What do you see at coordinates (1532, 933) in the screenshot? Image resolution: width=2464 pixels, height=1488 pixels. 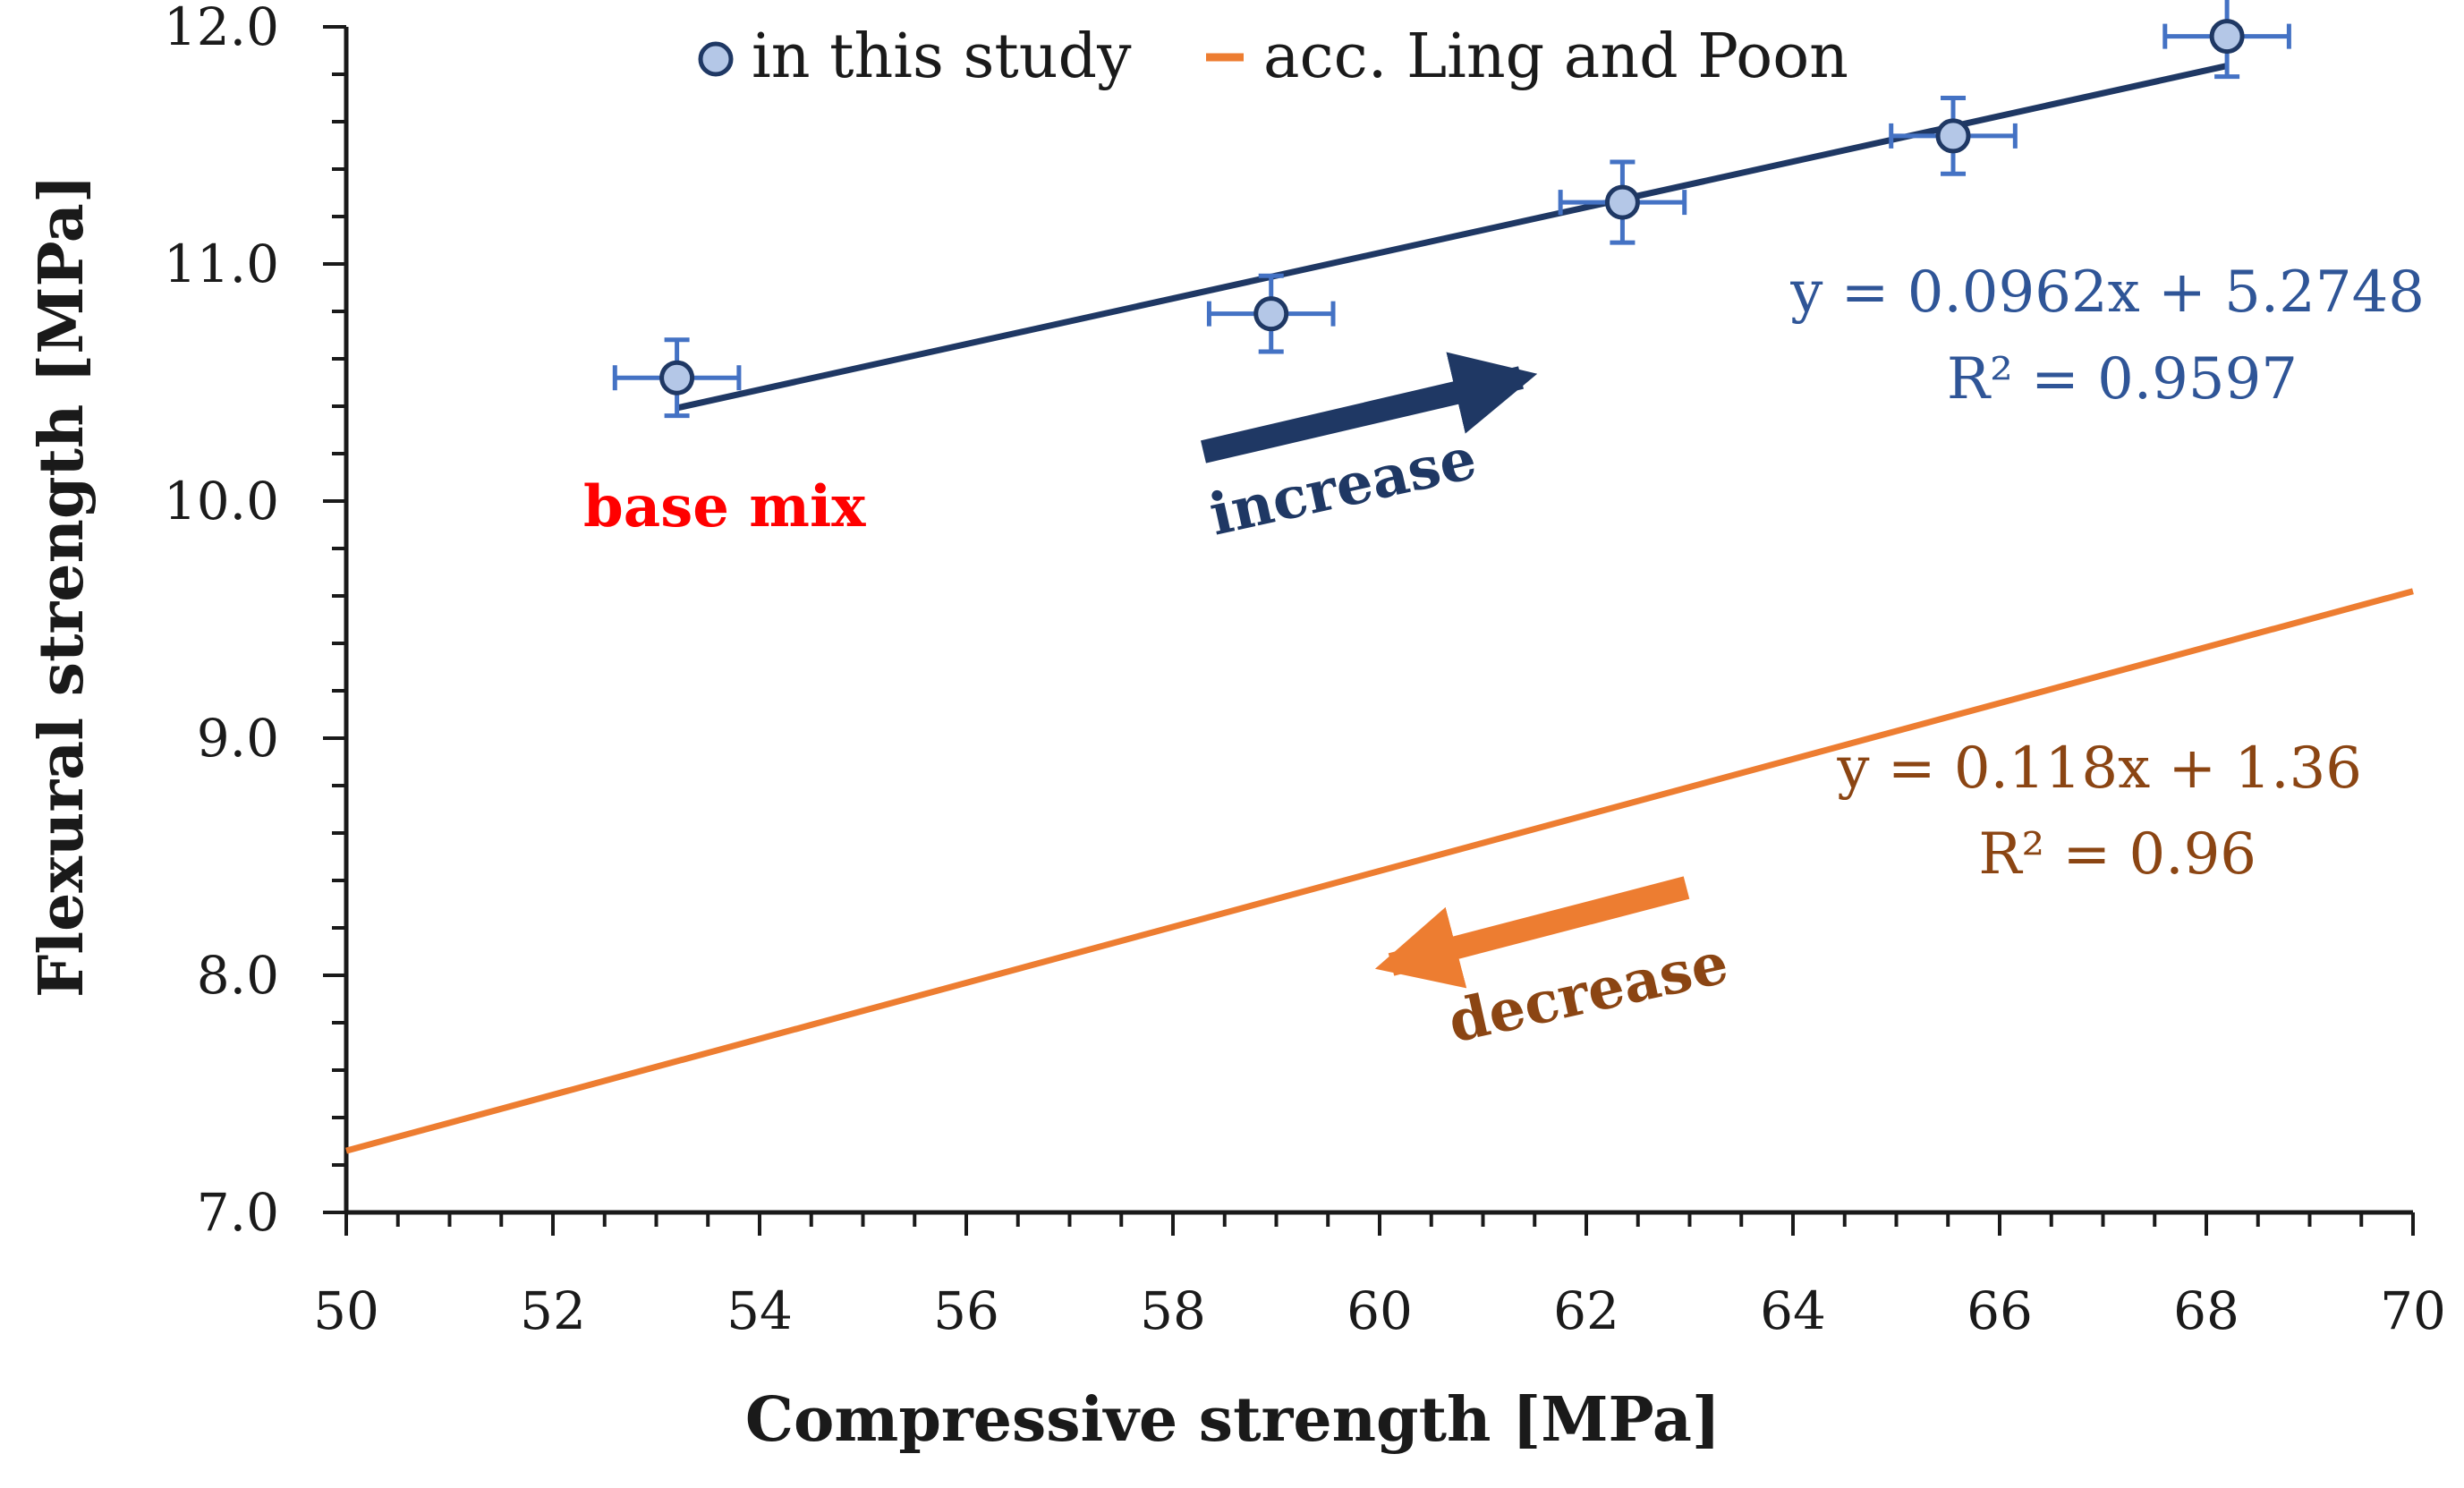 I see `decrease-arrow` at bounding box center [1532, 933].